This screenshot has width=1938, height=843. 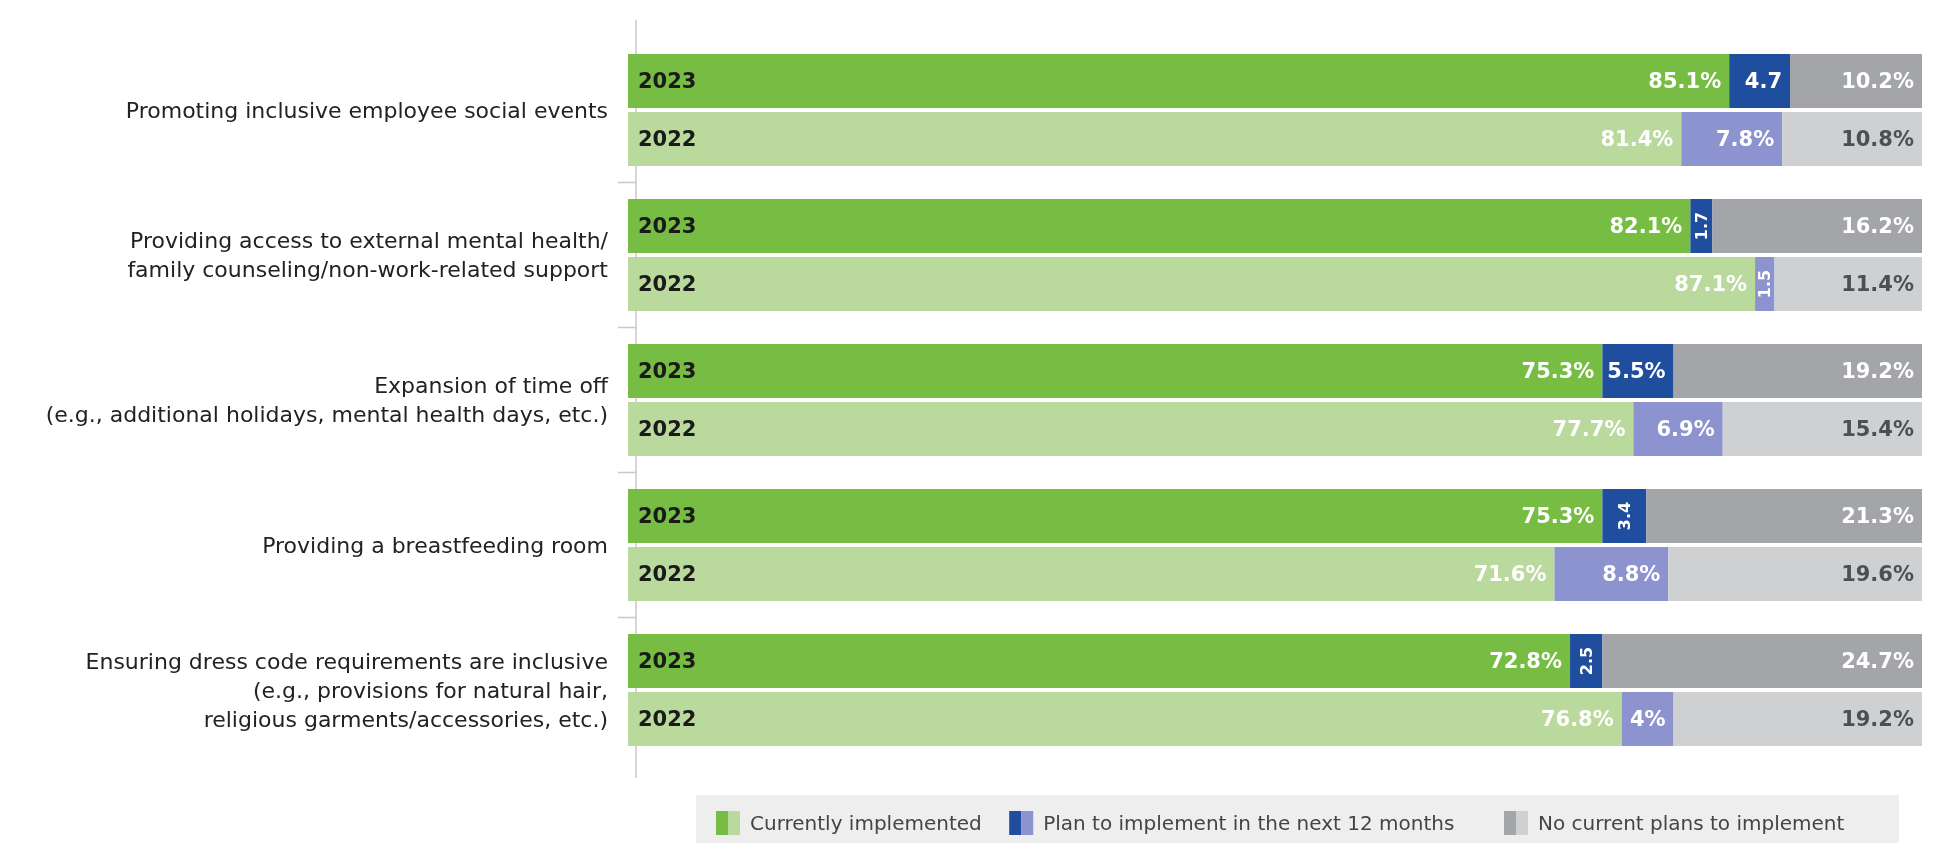 I want to click on text: Expansion of time off (e.g., additional holidays, mental health days, etc.), so click(x=327, y=400).